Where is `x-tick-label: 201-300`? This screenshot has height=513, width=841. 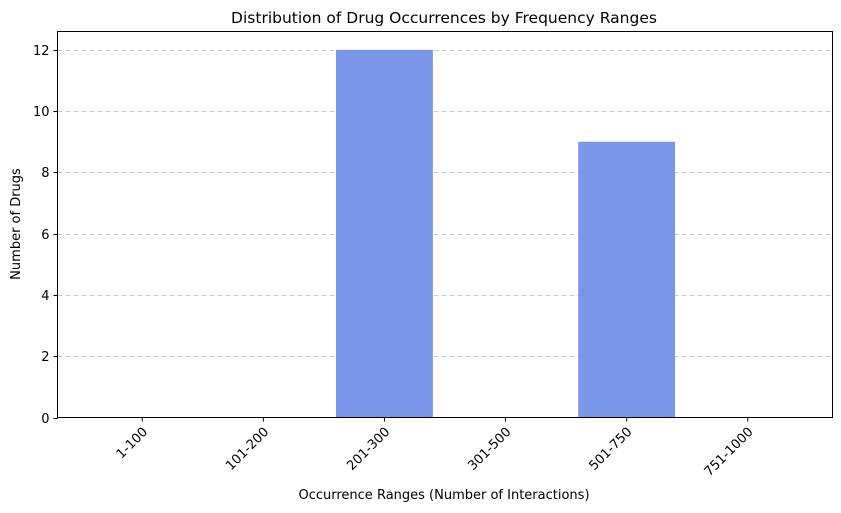
x-tick-label: 201-300 is located at coordinates (368, 449).